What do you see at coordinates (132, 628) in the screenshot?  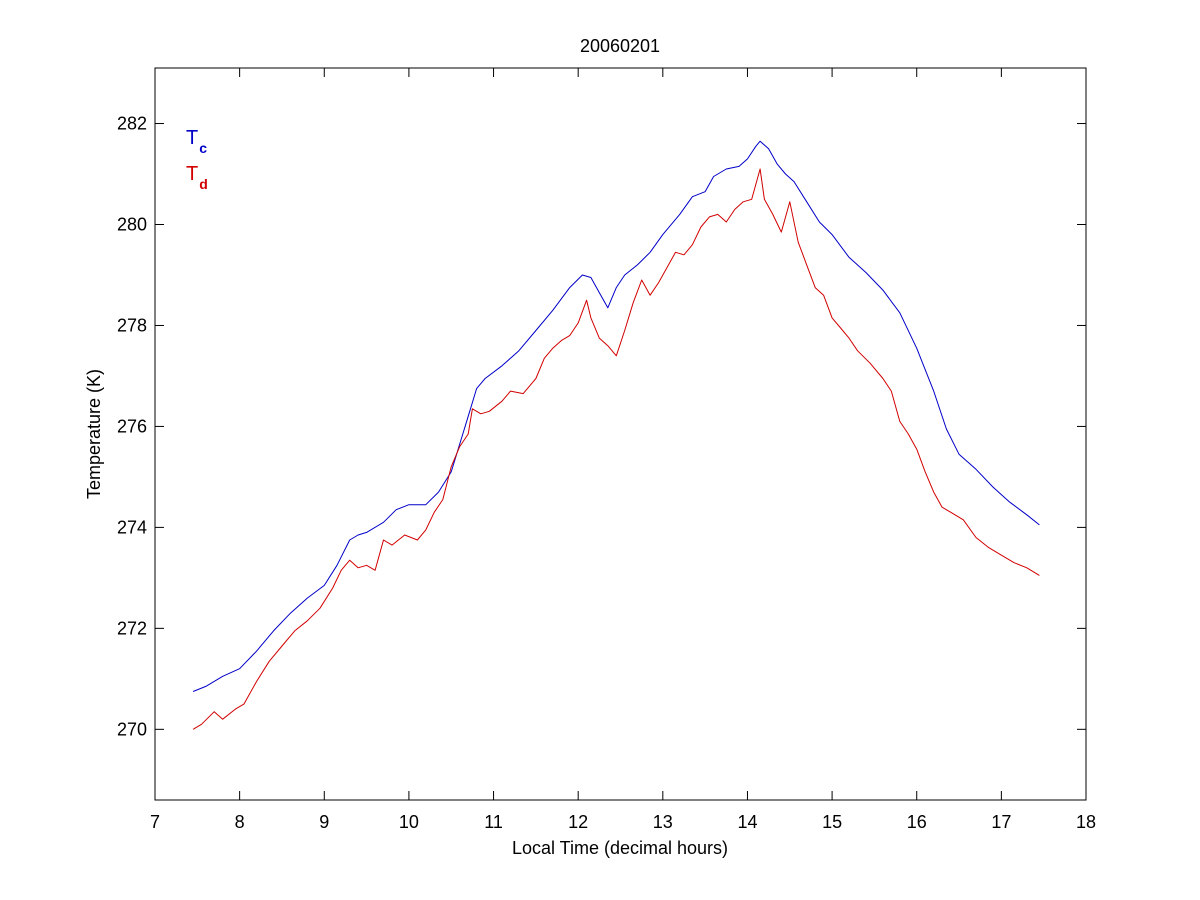 I see `y-tick-label: 272` at bounding box center [132, 628].